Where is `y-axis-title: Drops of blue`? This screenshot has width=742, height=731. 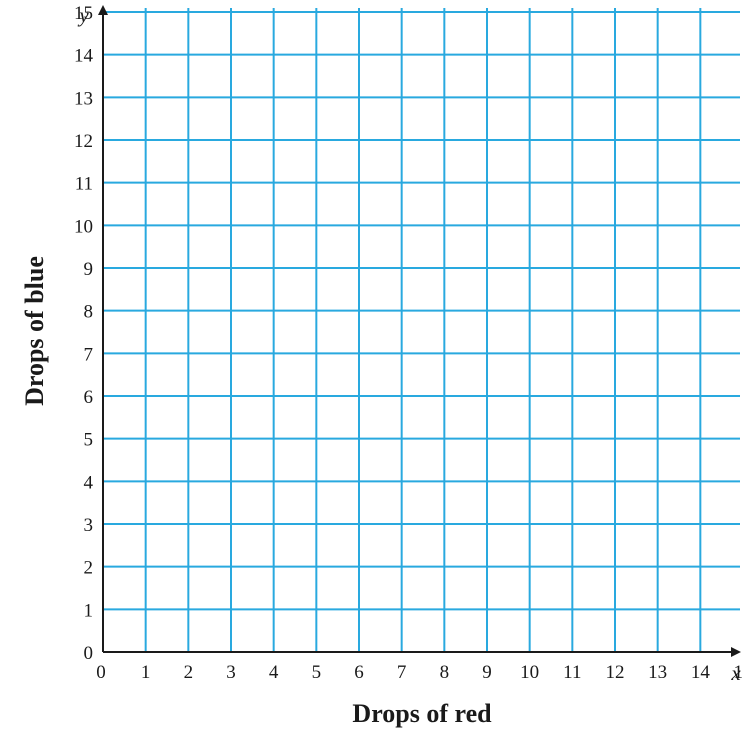
y-axis-title: Drops of blue is located at coordinates (34, 331).